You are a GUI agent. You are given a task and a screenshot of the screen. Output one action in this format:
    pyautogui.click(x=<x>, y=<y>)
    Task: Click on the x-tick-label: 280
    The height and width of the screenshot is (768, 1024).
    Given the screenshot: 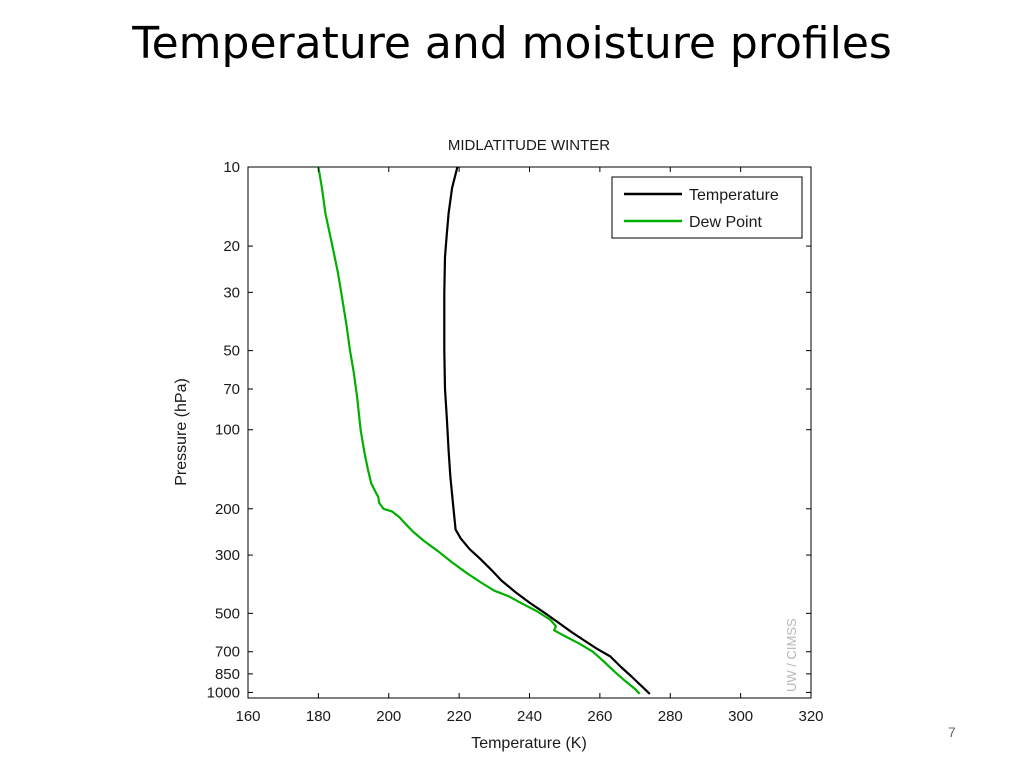 What is the action you would take?
    pyautogui.click(x=670, y=716)
    